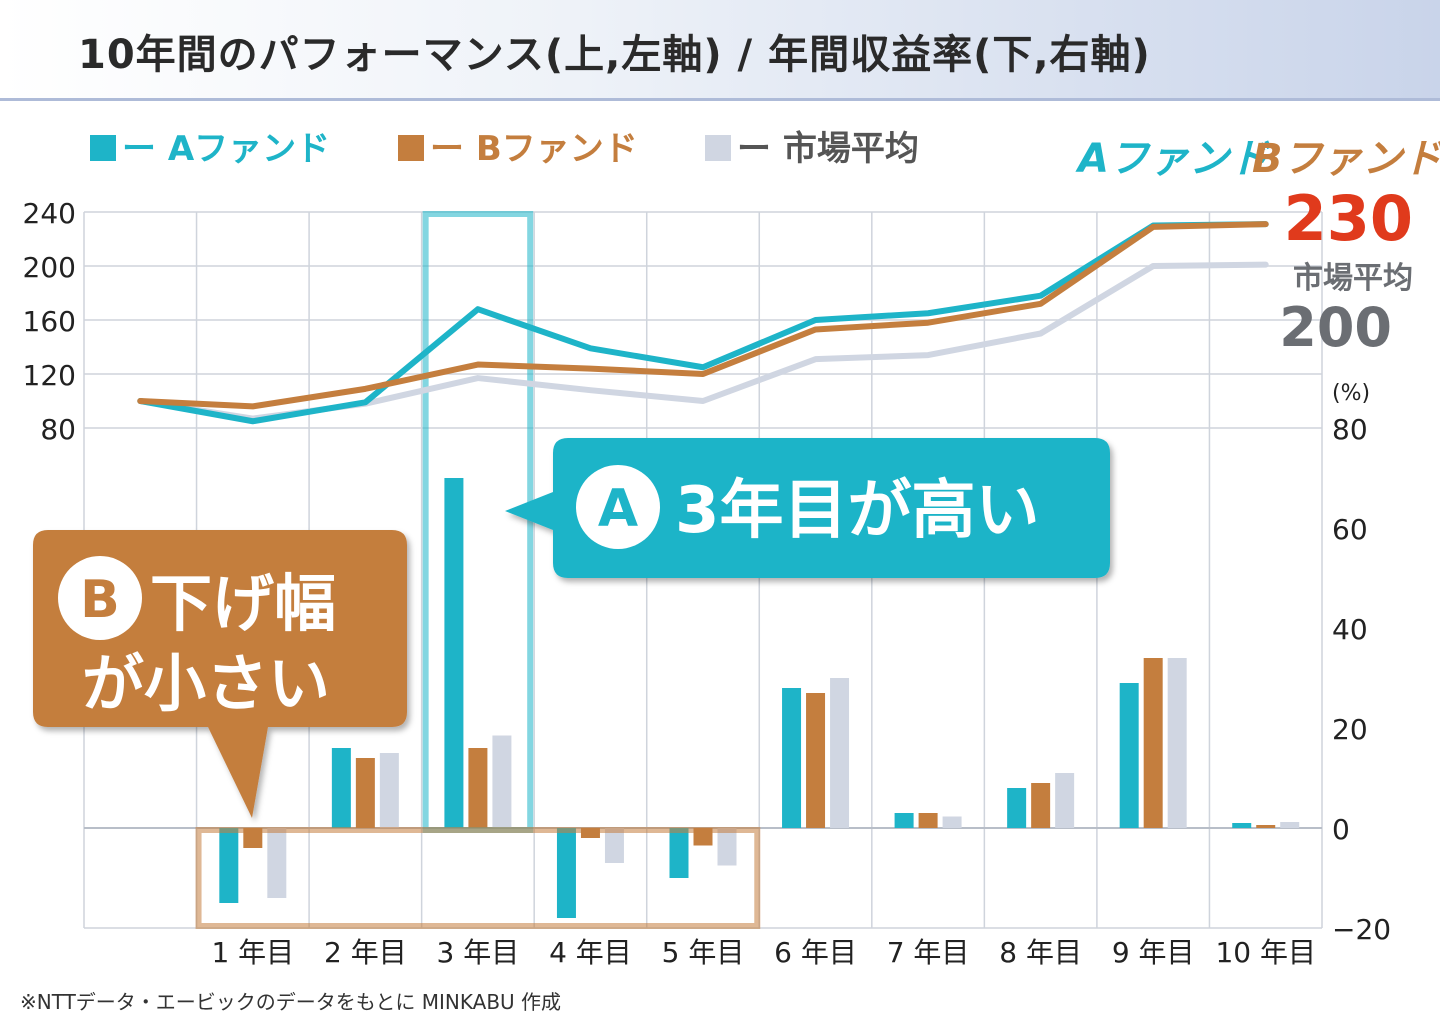 The image size is (1440, 1020). What do you see at coordinates (411, 148) in the screenshot?
I see `legend-swatch-b` at bounding box center [411, 148].